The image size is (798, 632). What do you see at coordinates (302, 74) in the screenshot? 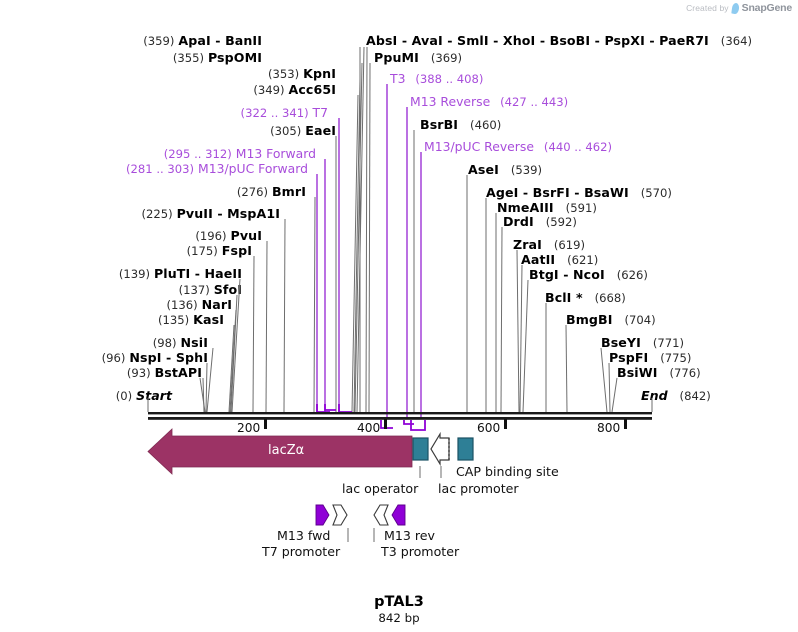
I see `site-label-kpnI: (353) KpnI` at bounding box center [302, 74].